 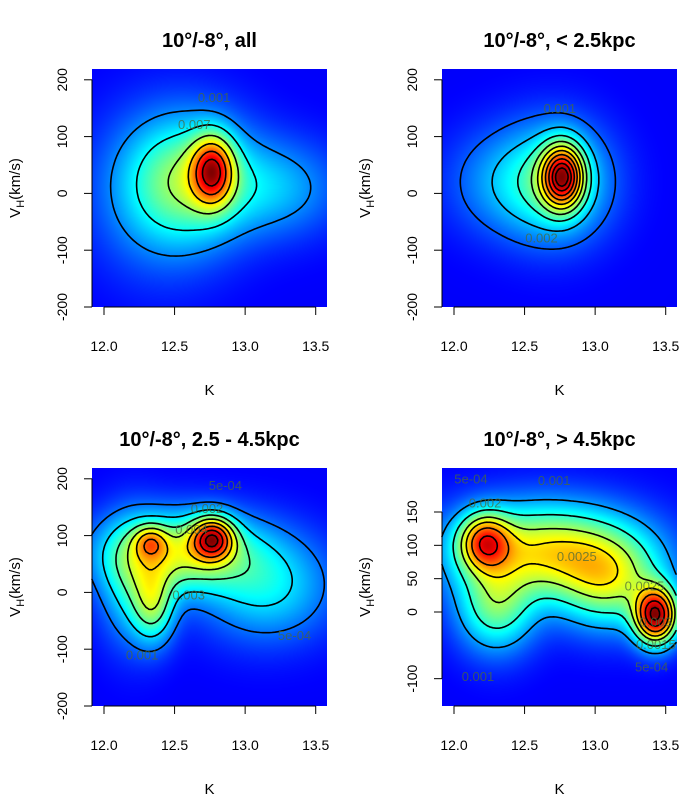 What do you see at coordinates (559, 41) in the screenshot?
I see `panel-title: 10°/-8°, < 2.5kpc` at bounding box center [559, 41].